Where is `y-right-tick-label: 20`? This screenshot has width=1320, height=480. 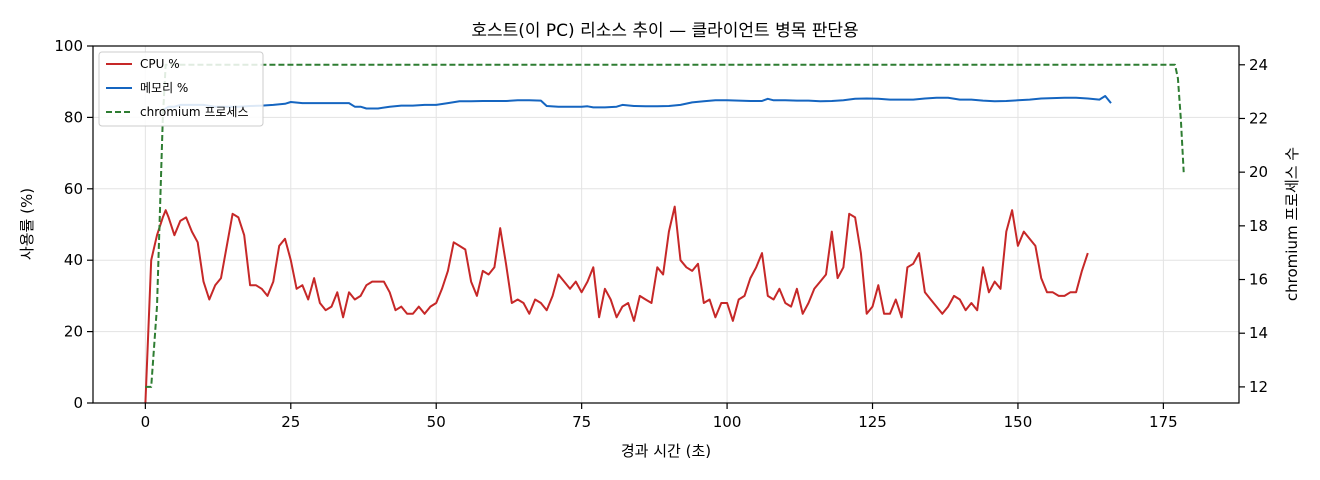 y-right-tick-label: 20 is located at coordinates (1258, 172).